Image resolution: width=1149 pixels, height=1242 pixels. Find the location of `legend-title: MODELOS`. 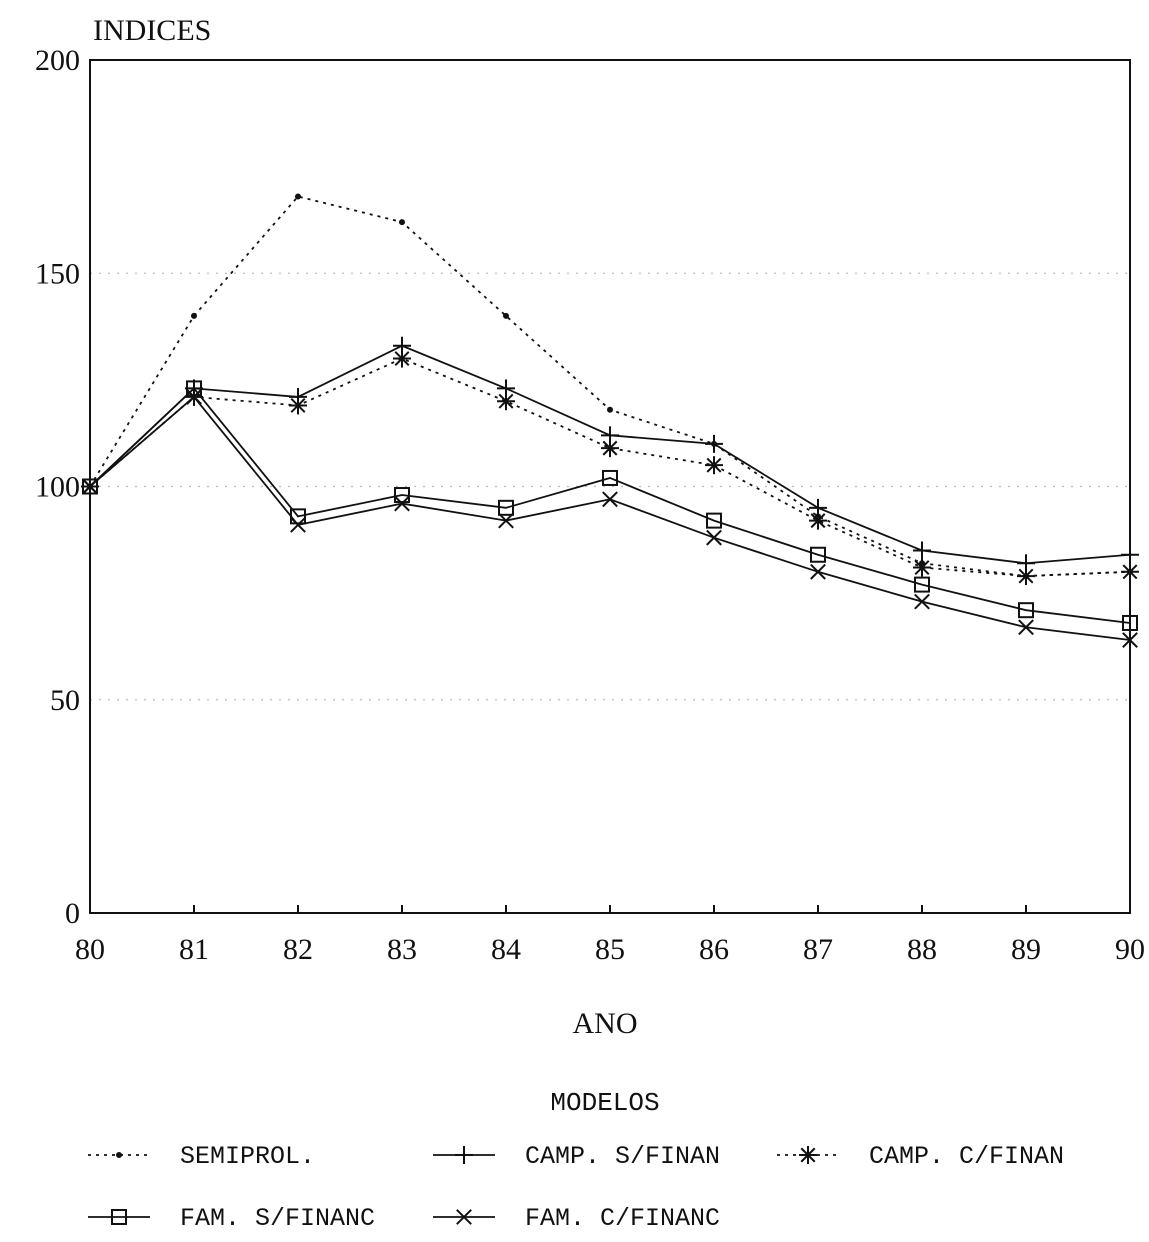

legend-title: MODELOS is located at coordinates (604, 1103).